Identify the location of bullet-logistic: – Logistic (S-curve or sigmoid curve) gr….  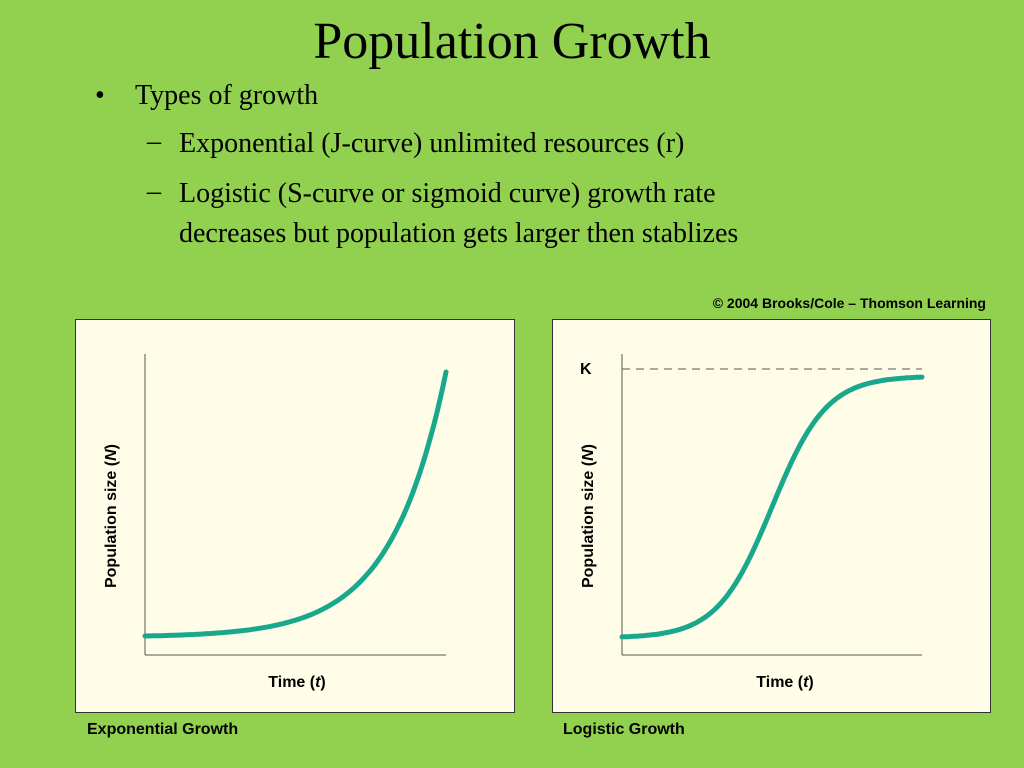
(535, 214).